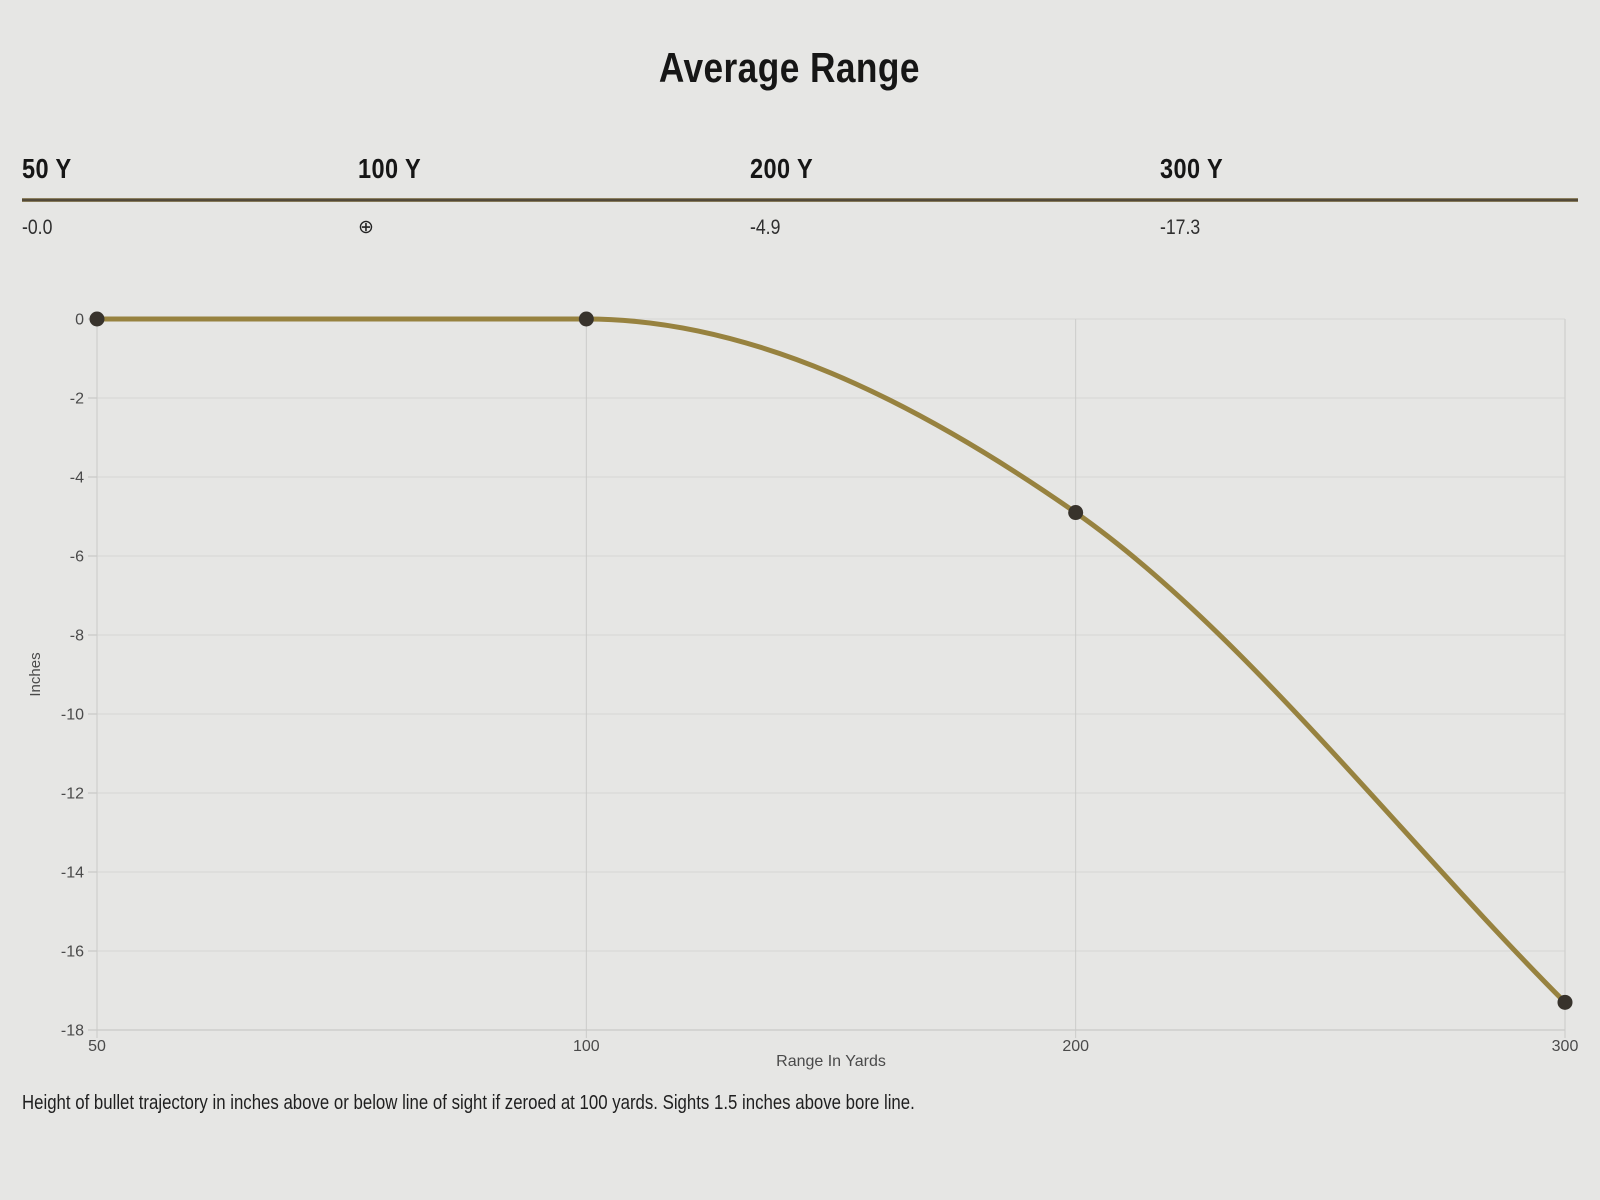 This screenshot has width=1600, height=1200. I want to click on y-axis-title: Inches, so click(35, 674).